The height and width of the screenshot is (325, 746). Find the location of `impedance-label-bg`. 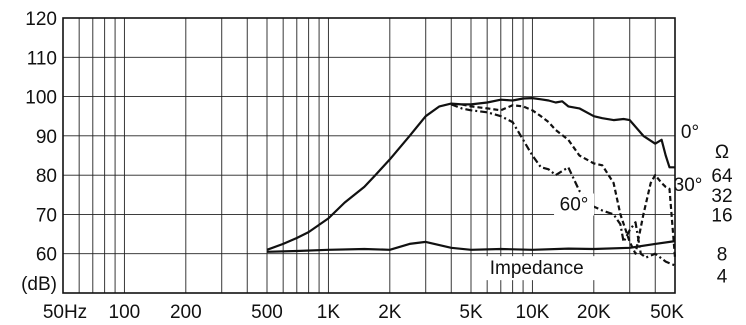

impedance-label-bg is located at coordinates (536, 268).